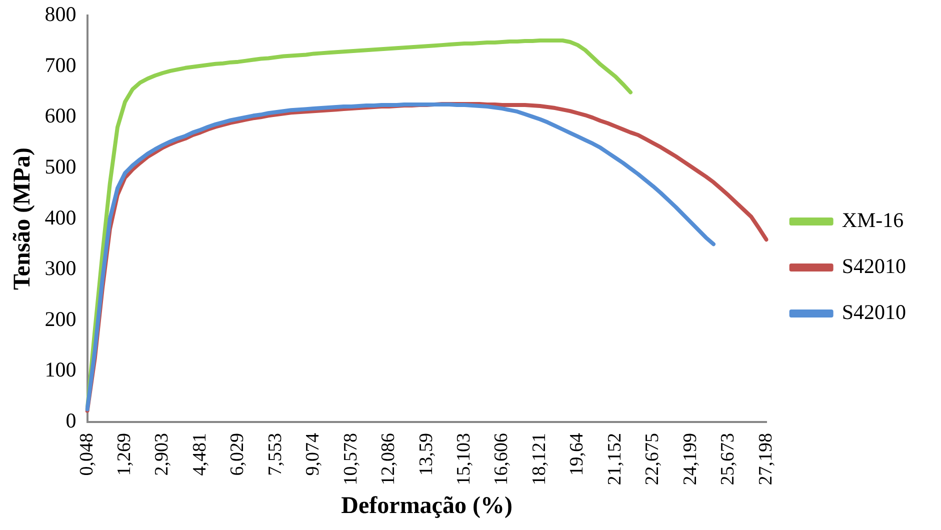 The height and width of the screenshot is (530, 941). Describe the element at coordinates (87, 454) in the screenshot. I see `x-tick-label: 0,048` at that location.